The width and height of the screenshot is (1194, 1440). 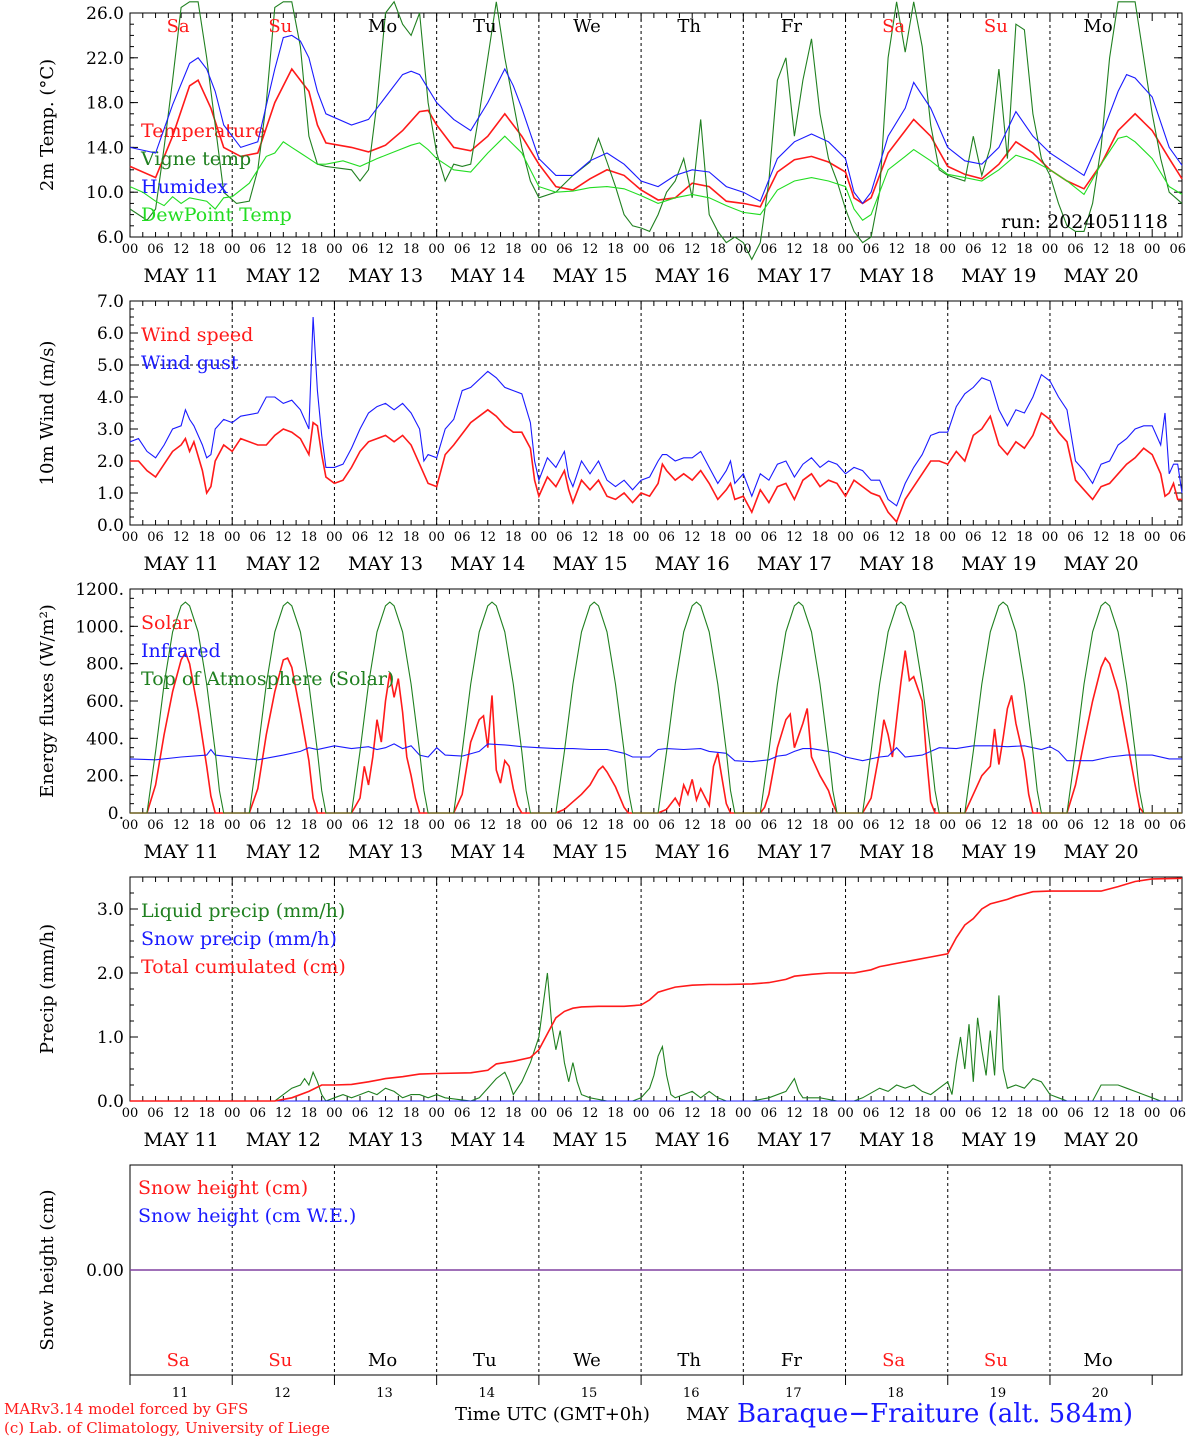 What do you see at coordinates (791, 26) in the screenshot?
I see `day-abbr: Fr` at bounding box center [791, 26].